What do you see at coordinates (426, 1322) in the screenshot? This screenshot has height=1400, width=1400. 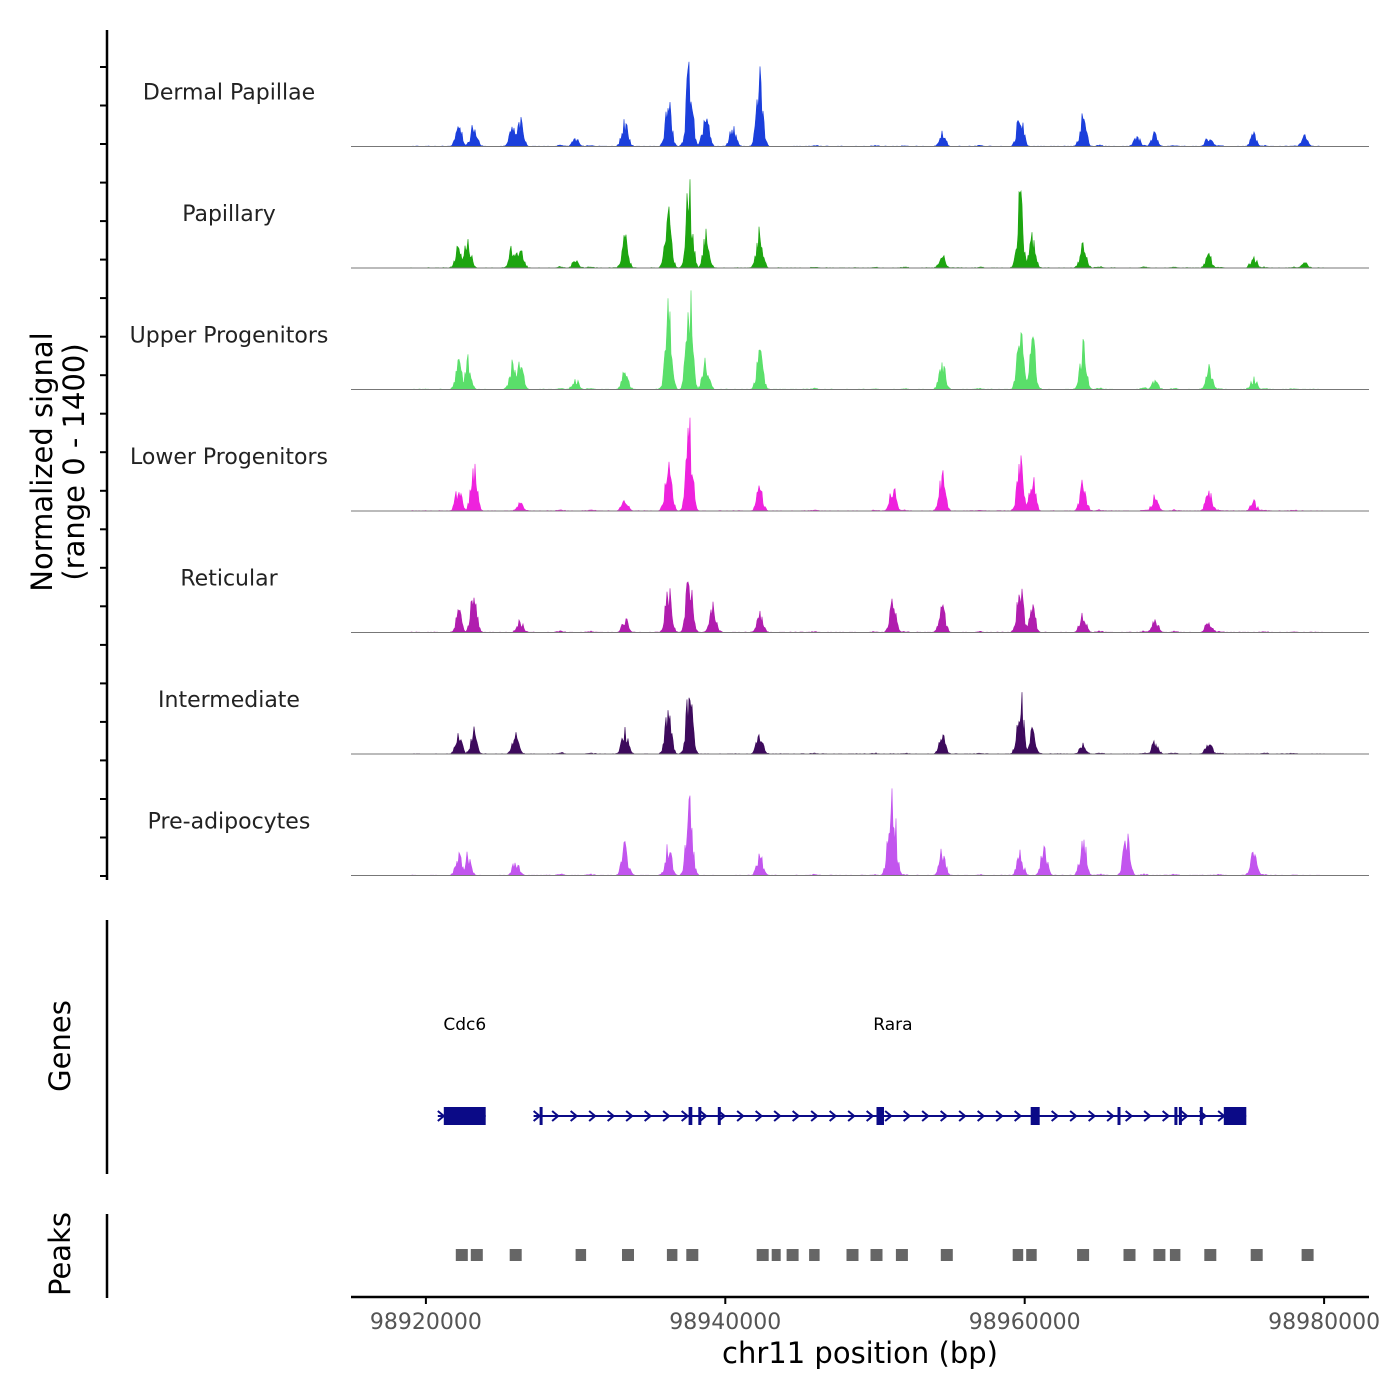 I see `x-tick-label: 98920000` at bounding box center [426, 1322].